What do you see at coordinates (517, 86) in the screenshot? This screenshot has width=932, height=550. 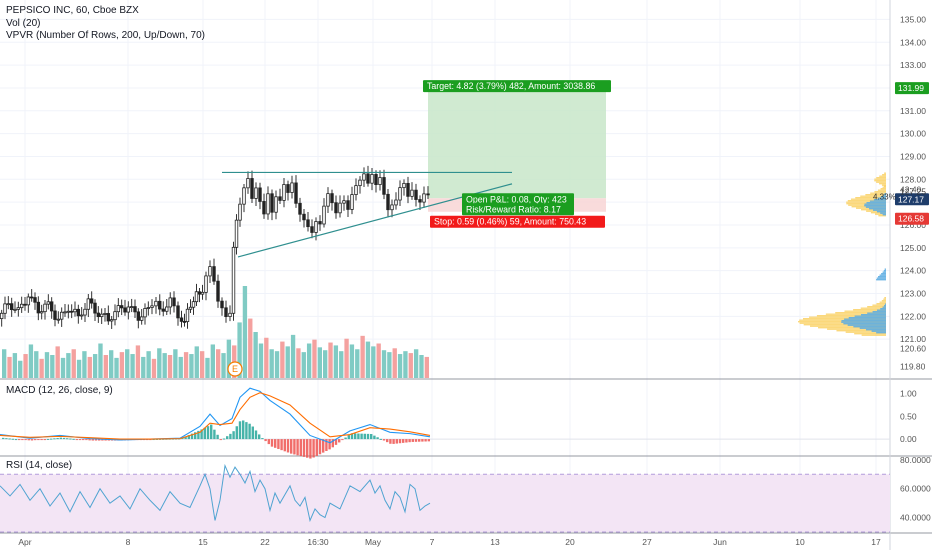 I see `target-label-bg` at bounding box center [517, 86].